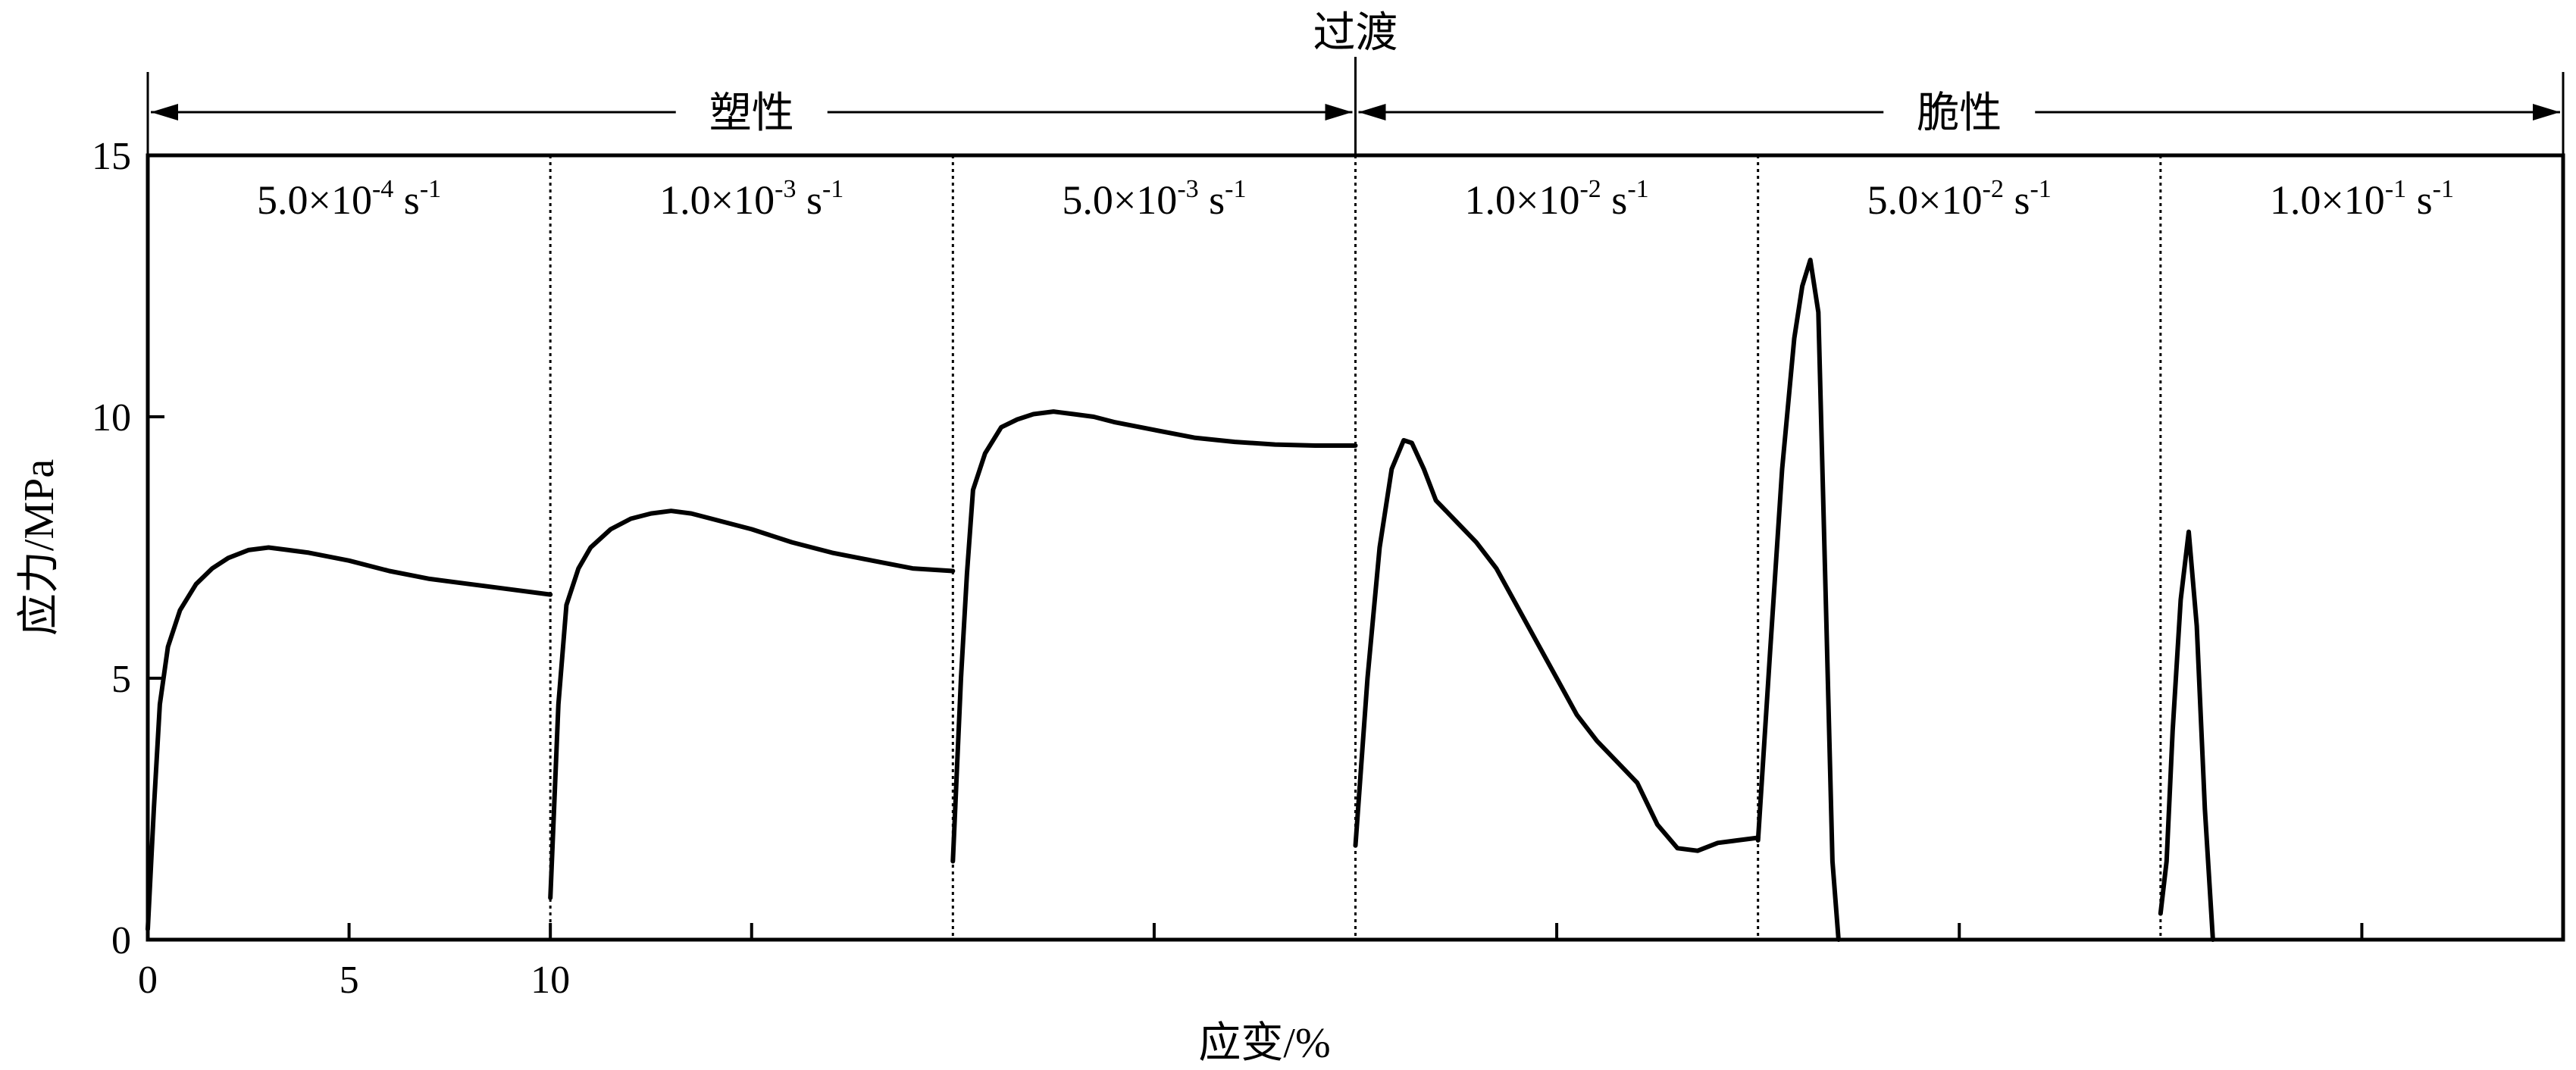  I want to click on strain-rate-label: 5.0×10-3 s-1, so click(1154, 199).